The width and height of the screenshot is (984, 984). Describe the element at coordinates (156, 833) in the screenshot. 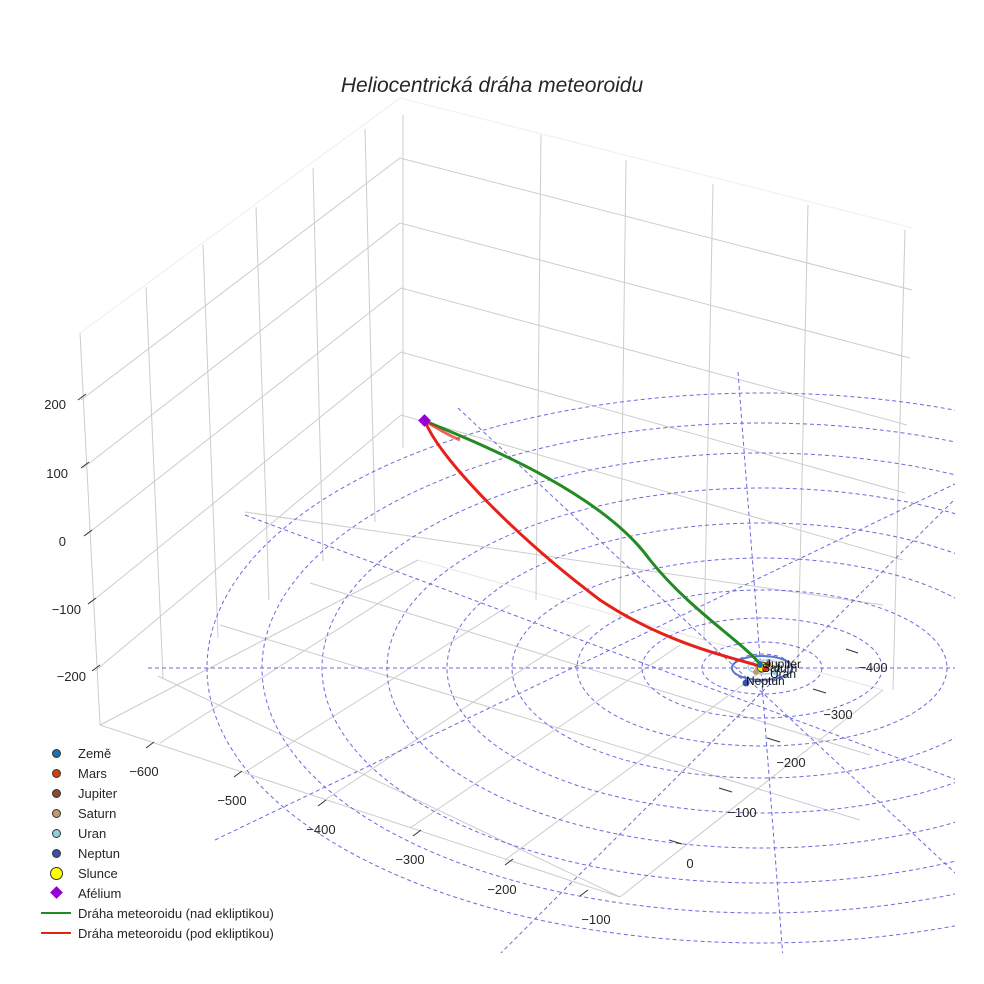

I see `legend-item-uran: Uran` at that location.